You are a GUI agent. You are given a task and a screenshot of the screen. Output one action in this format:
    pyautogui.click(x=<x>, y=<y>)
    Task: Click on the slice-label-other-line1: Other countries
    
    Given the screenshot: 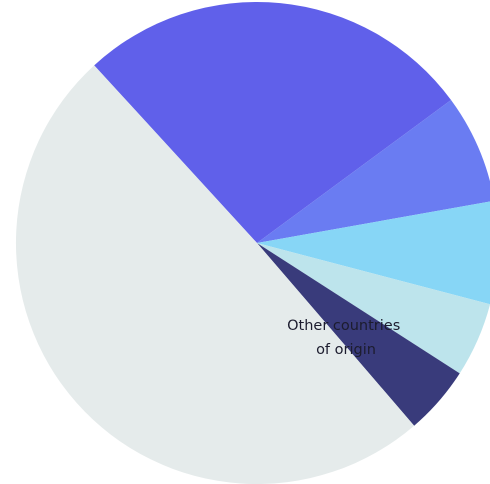 What is the action you would take?
    pyautogui.click(x=343, y=326)
    